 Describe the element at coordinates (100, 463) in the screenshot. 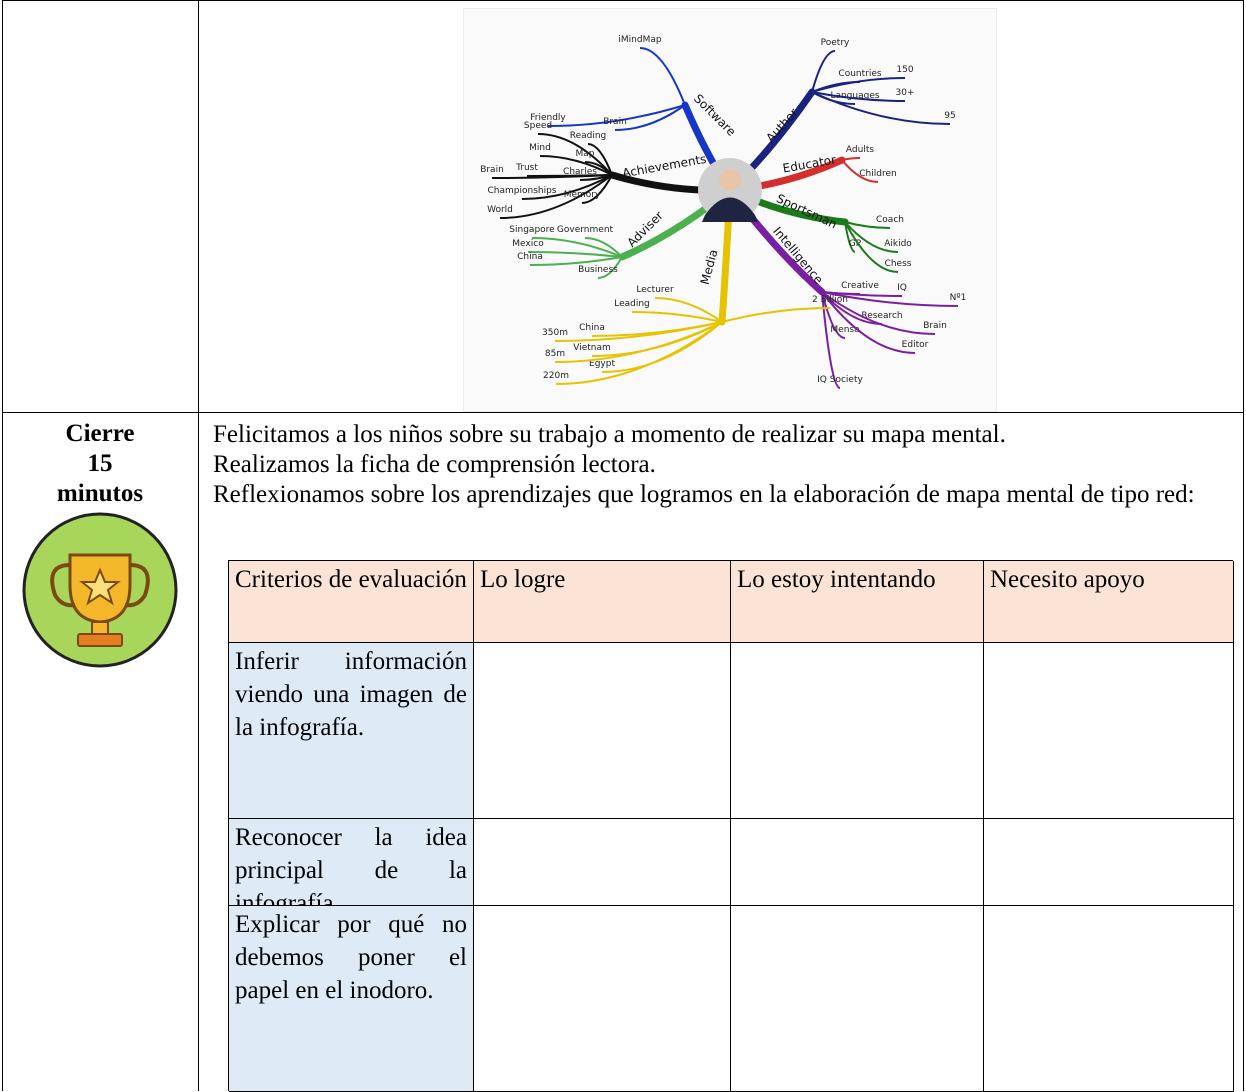

I see `stage-label: 15` at that location.